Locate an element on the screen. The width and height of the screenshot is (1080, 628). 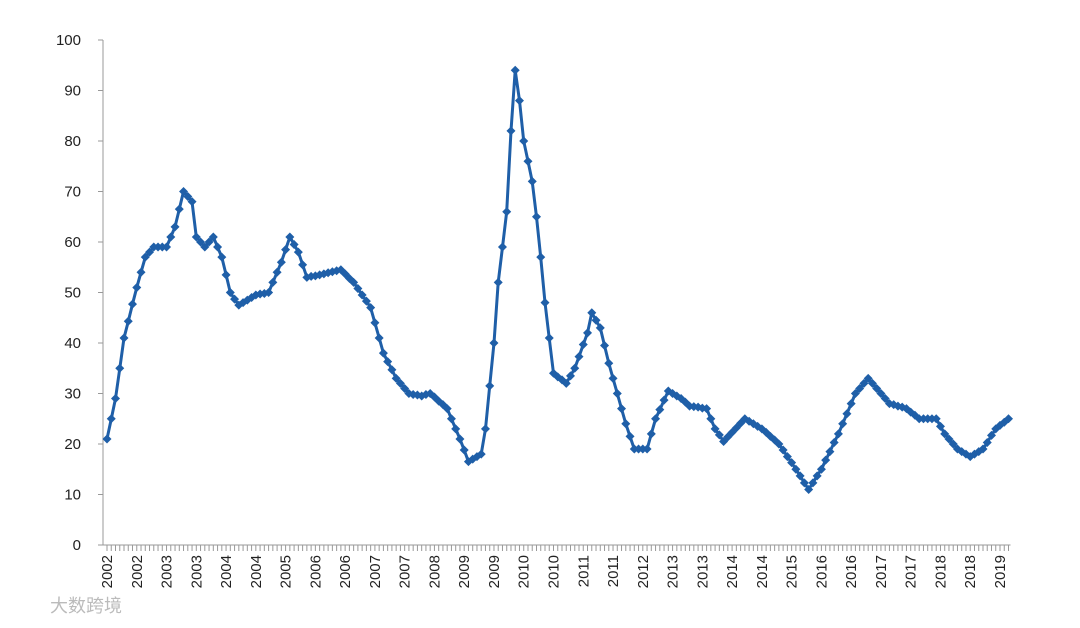
x-tick-label: 2018 is located at coordinates (970, 571).